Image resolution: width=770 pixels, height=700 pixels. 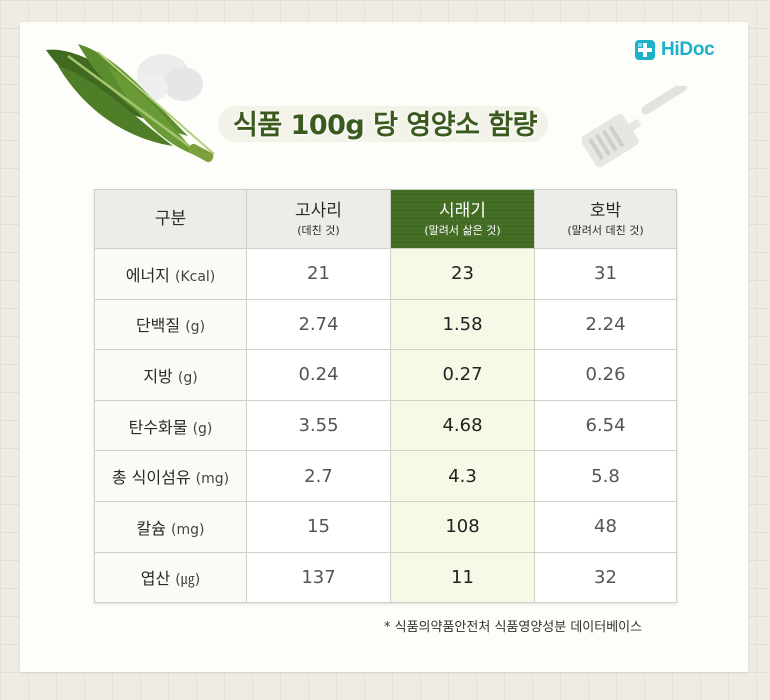 I want to click on table-cell: 137, so click(x=318, y=577).